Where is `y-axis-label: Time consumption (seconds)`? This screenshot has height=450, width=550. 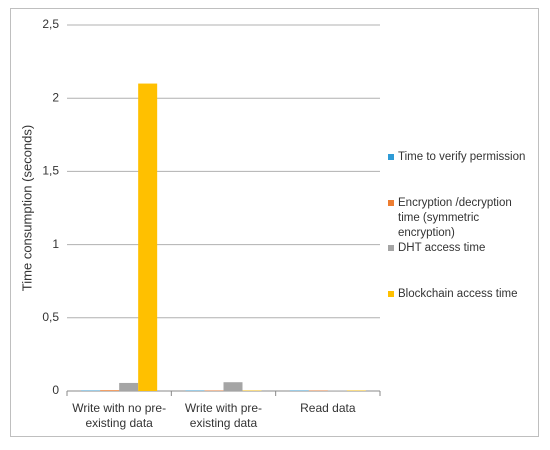 y-axis-label: Time consumption (seconds) is located at coordinates (26, 208).